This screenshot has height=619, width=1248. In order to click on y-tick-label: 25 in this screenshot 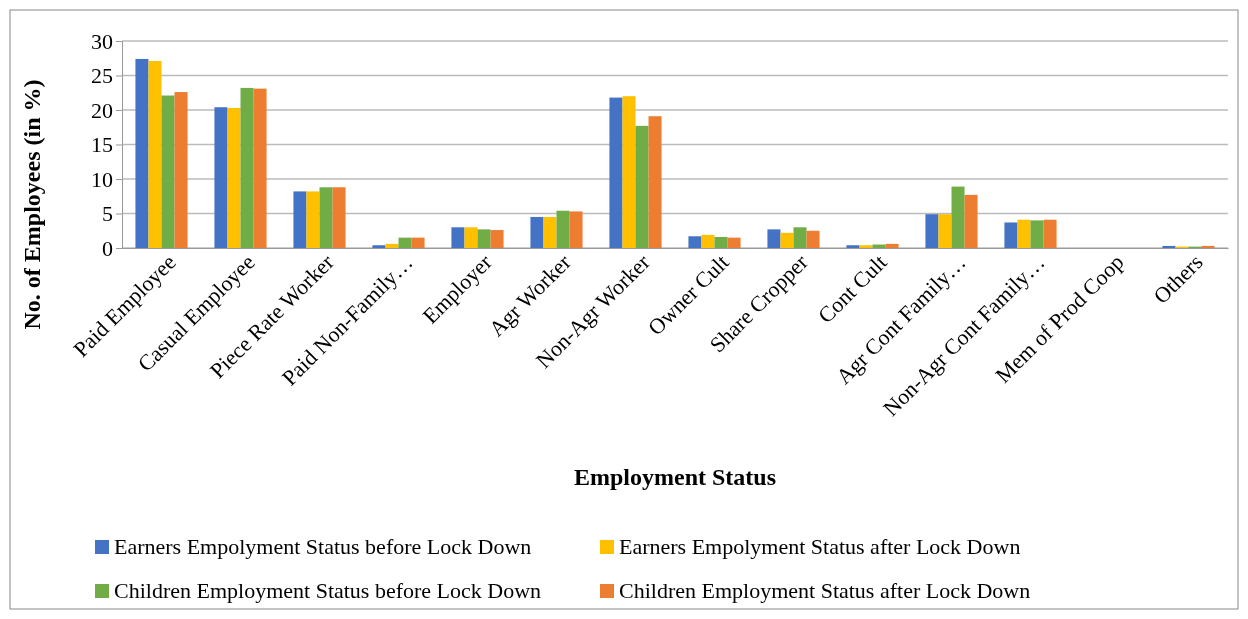, I will do `click(102, 76)`.